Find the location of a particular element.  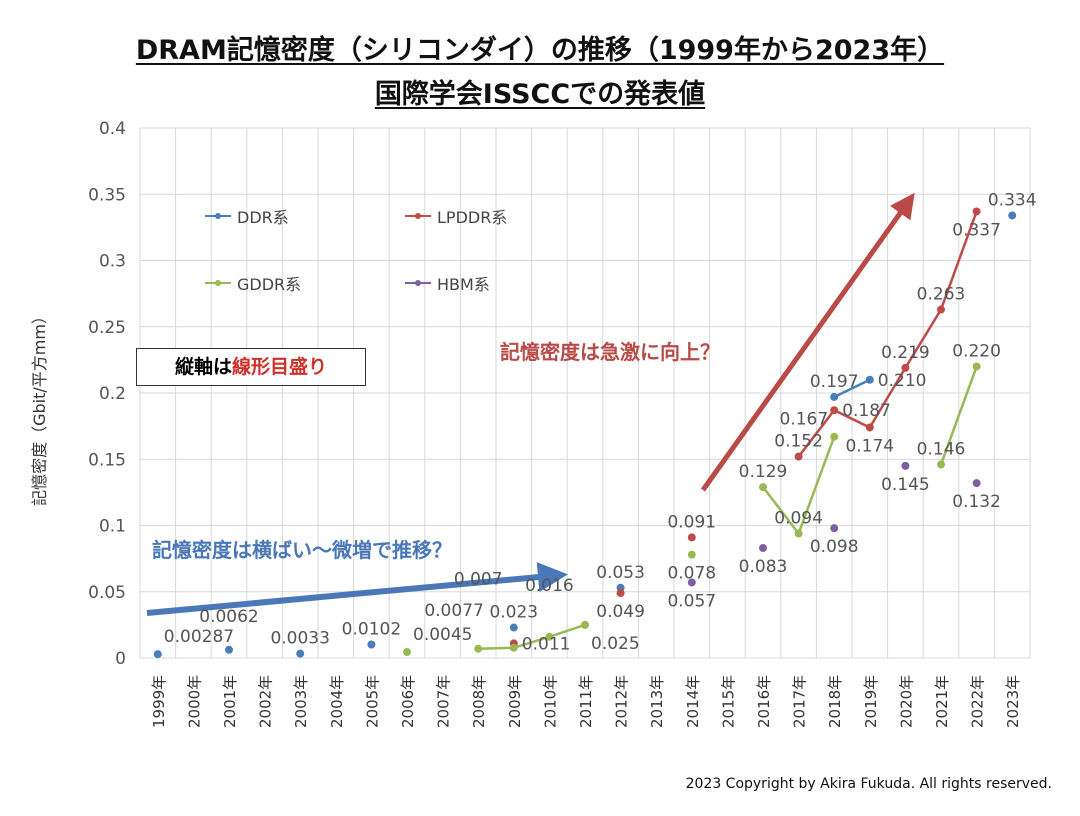

annotation-flat-trend: 記憶密度は横ばい～微増で推移？ is located at coordinates (302, 550).